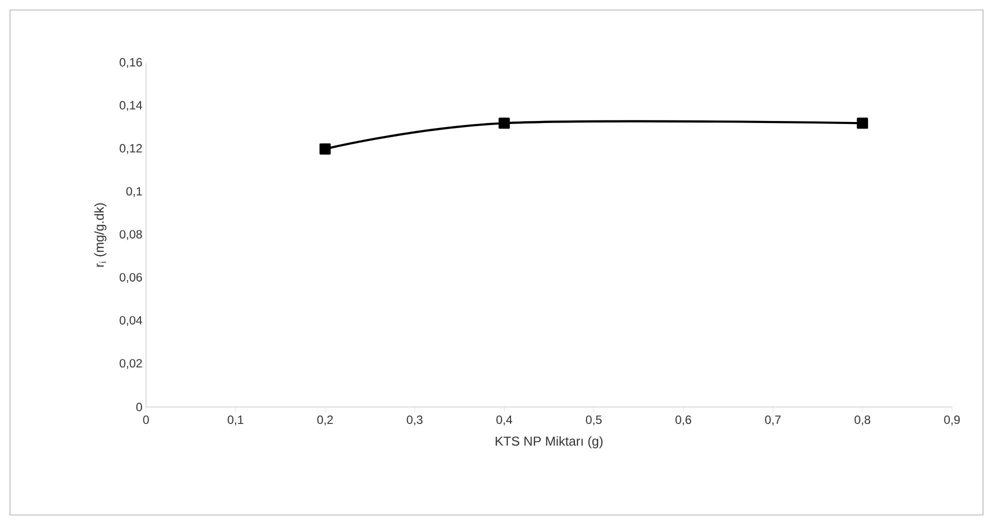 This screenshot has height=525, width=993. I want to click on x-tick-label: 0,1, so click(236, 421).